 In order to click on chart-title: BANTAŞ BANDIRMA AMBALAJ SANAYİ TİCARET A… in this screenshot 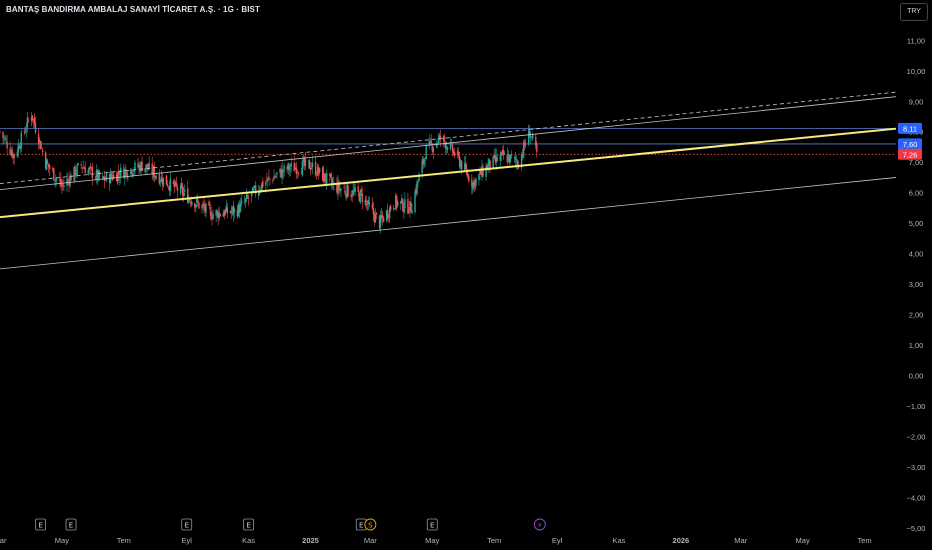, I will do `click(133, 9)`.